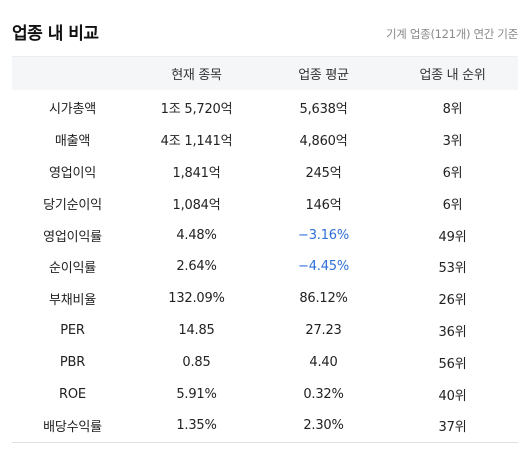  What do you see at coordinates (323, 173) in the screenshot?
I see `industry-average-value: 245억` at bounding box center [323, 173].